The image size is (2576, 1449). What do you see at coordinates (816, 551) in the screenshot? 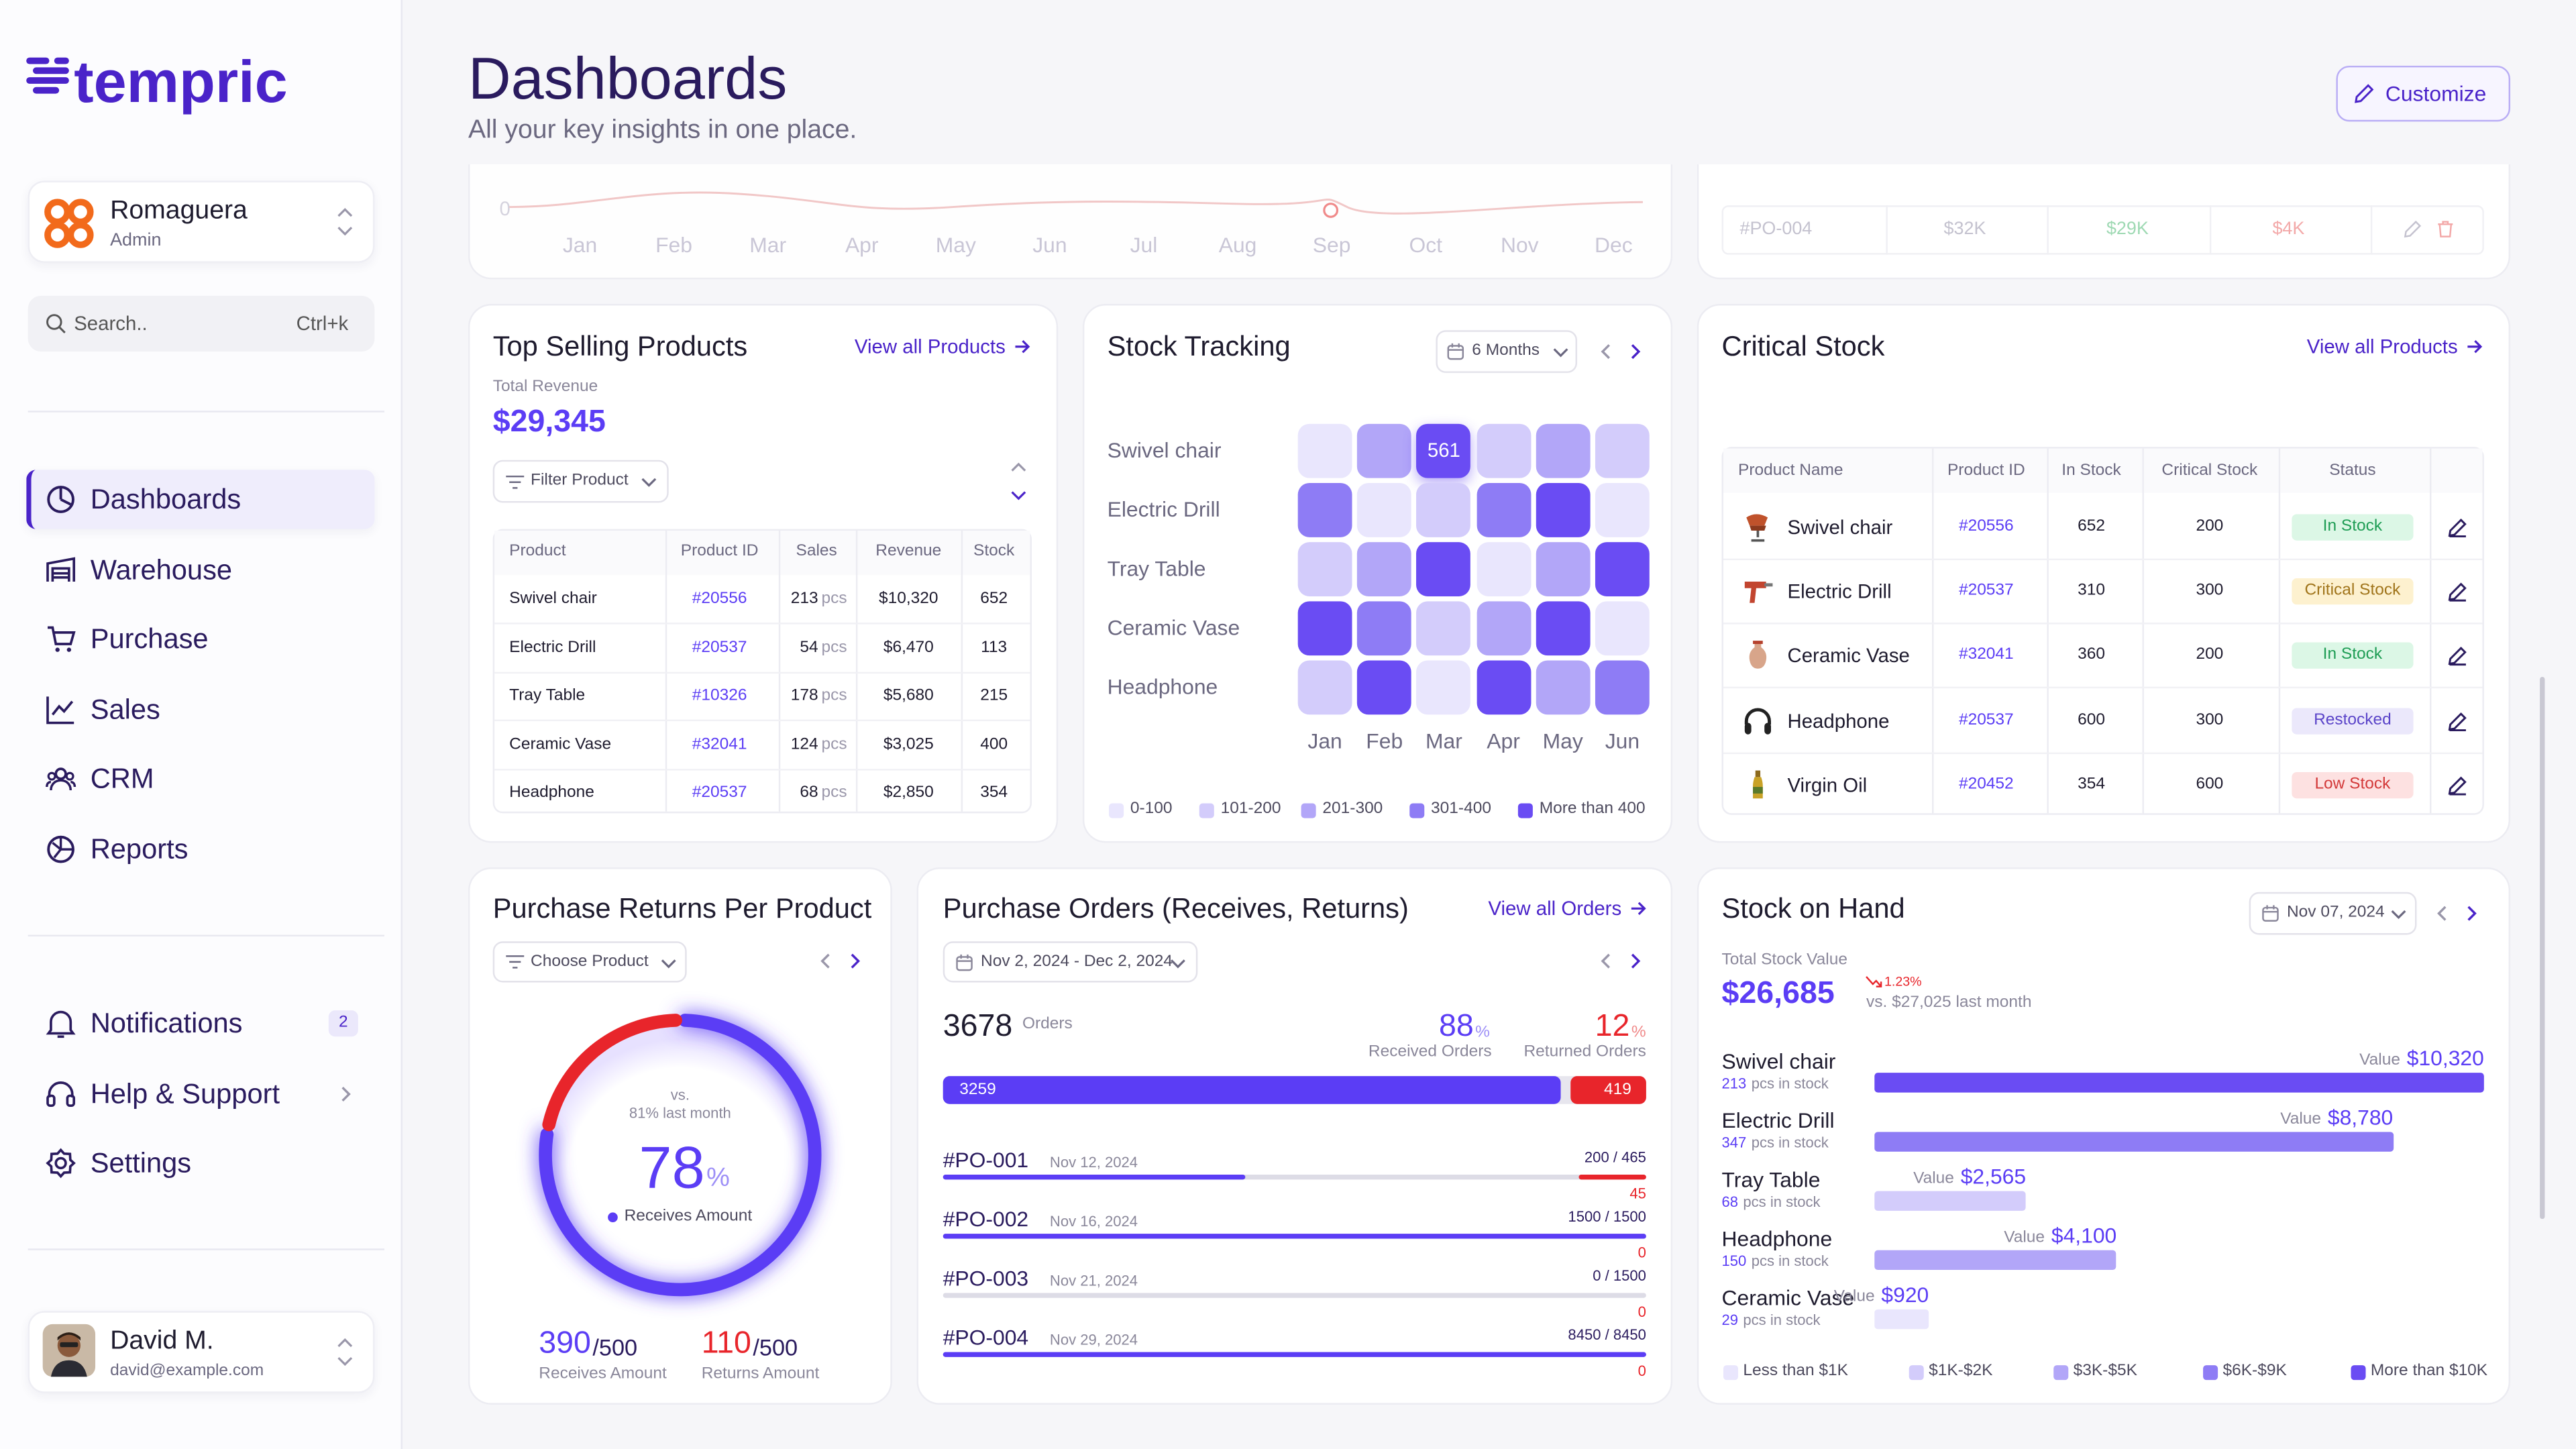
I see `column-header: Sales` at bounding box center [816, 551].